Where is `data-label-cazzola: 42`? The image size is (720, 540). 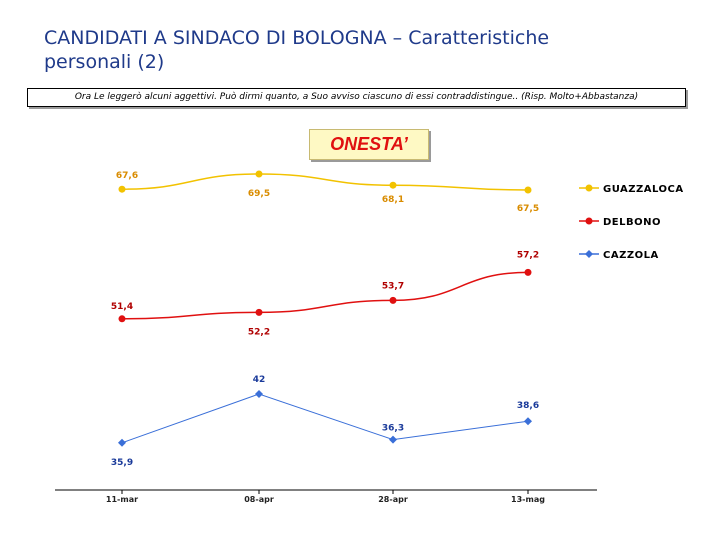 data-label-cazzola: 42 is located at coordinates (259, 380).